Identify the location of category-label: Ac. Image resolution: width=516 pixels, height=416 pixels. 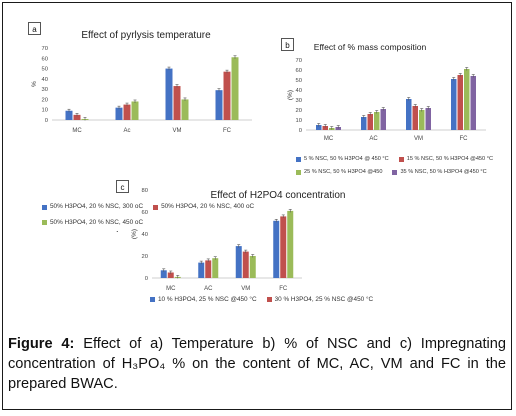
(126, 131).